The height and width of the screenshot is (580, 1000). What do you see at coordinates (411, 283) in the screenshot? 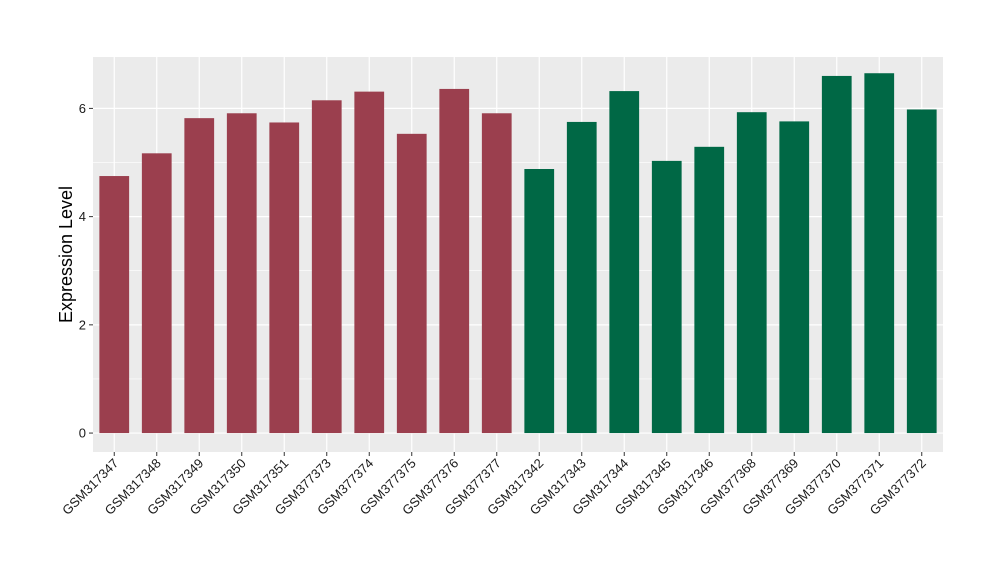
I see `bar-GSM377375` at bounding box center [411, 283].